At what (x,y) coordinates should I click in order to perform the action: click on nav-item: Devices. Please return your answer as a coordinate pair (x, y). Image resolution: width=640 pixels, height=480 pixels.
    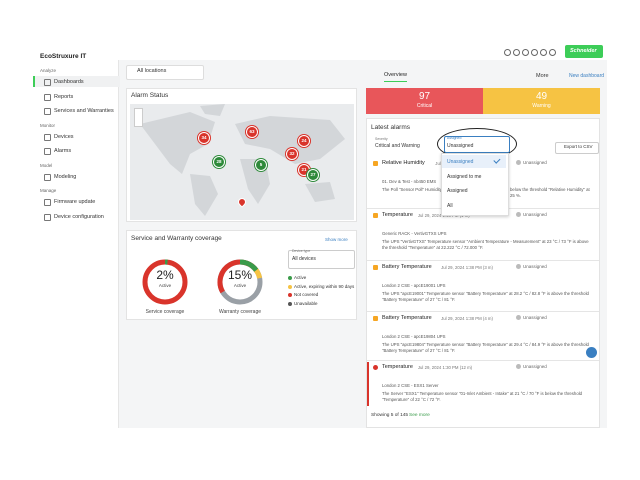
    Looking at the image, I should click on (64, 136).